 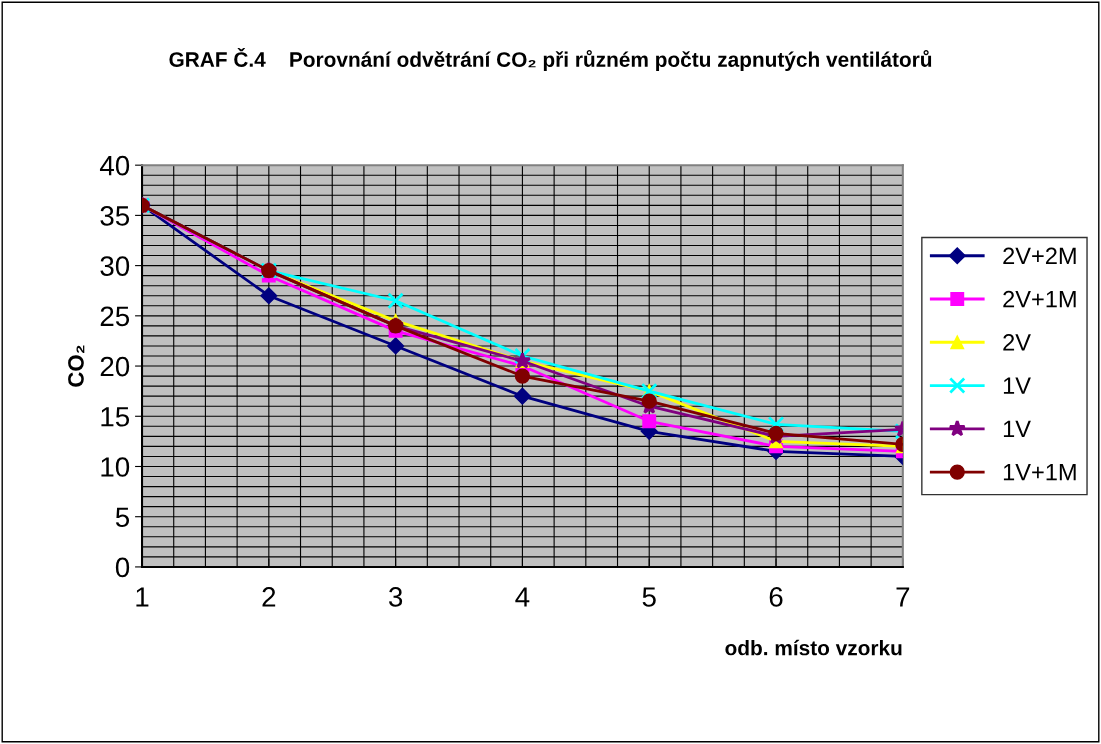 What do you see at coordinates (522, 597) in the screenshot?
I see `x-tick-label: 4` at bounding box center [522, 597].